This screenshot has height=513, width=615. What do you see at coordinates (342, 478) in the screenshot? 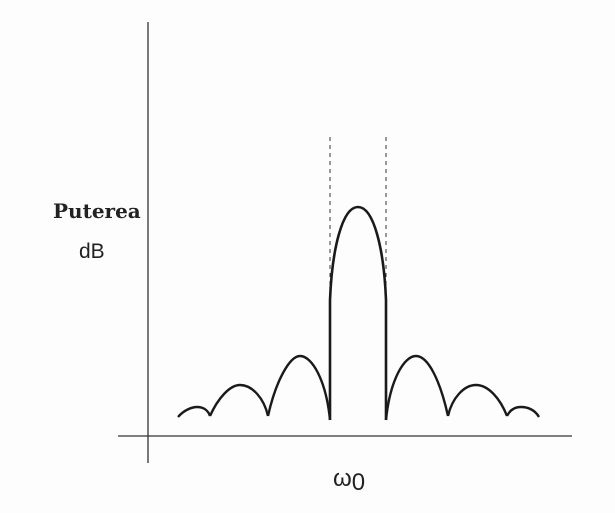
I see `omega-symbol: ω` at bounding box center [342, 478].